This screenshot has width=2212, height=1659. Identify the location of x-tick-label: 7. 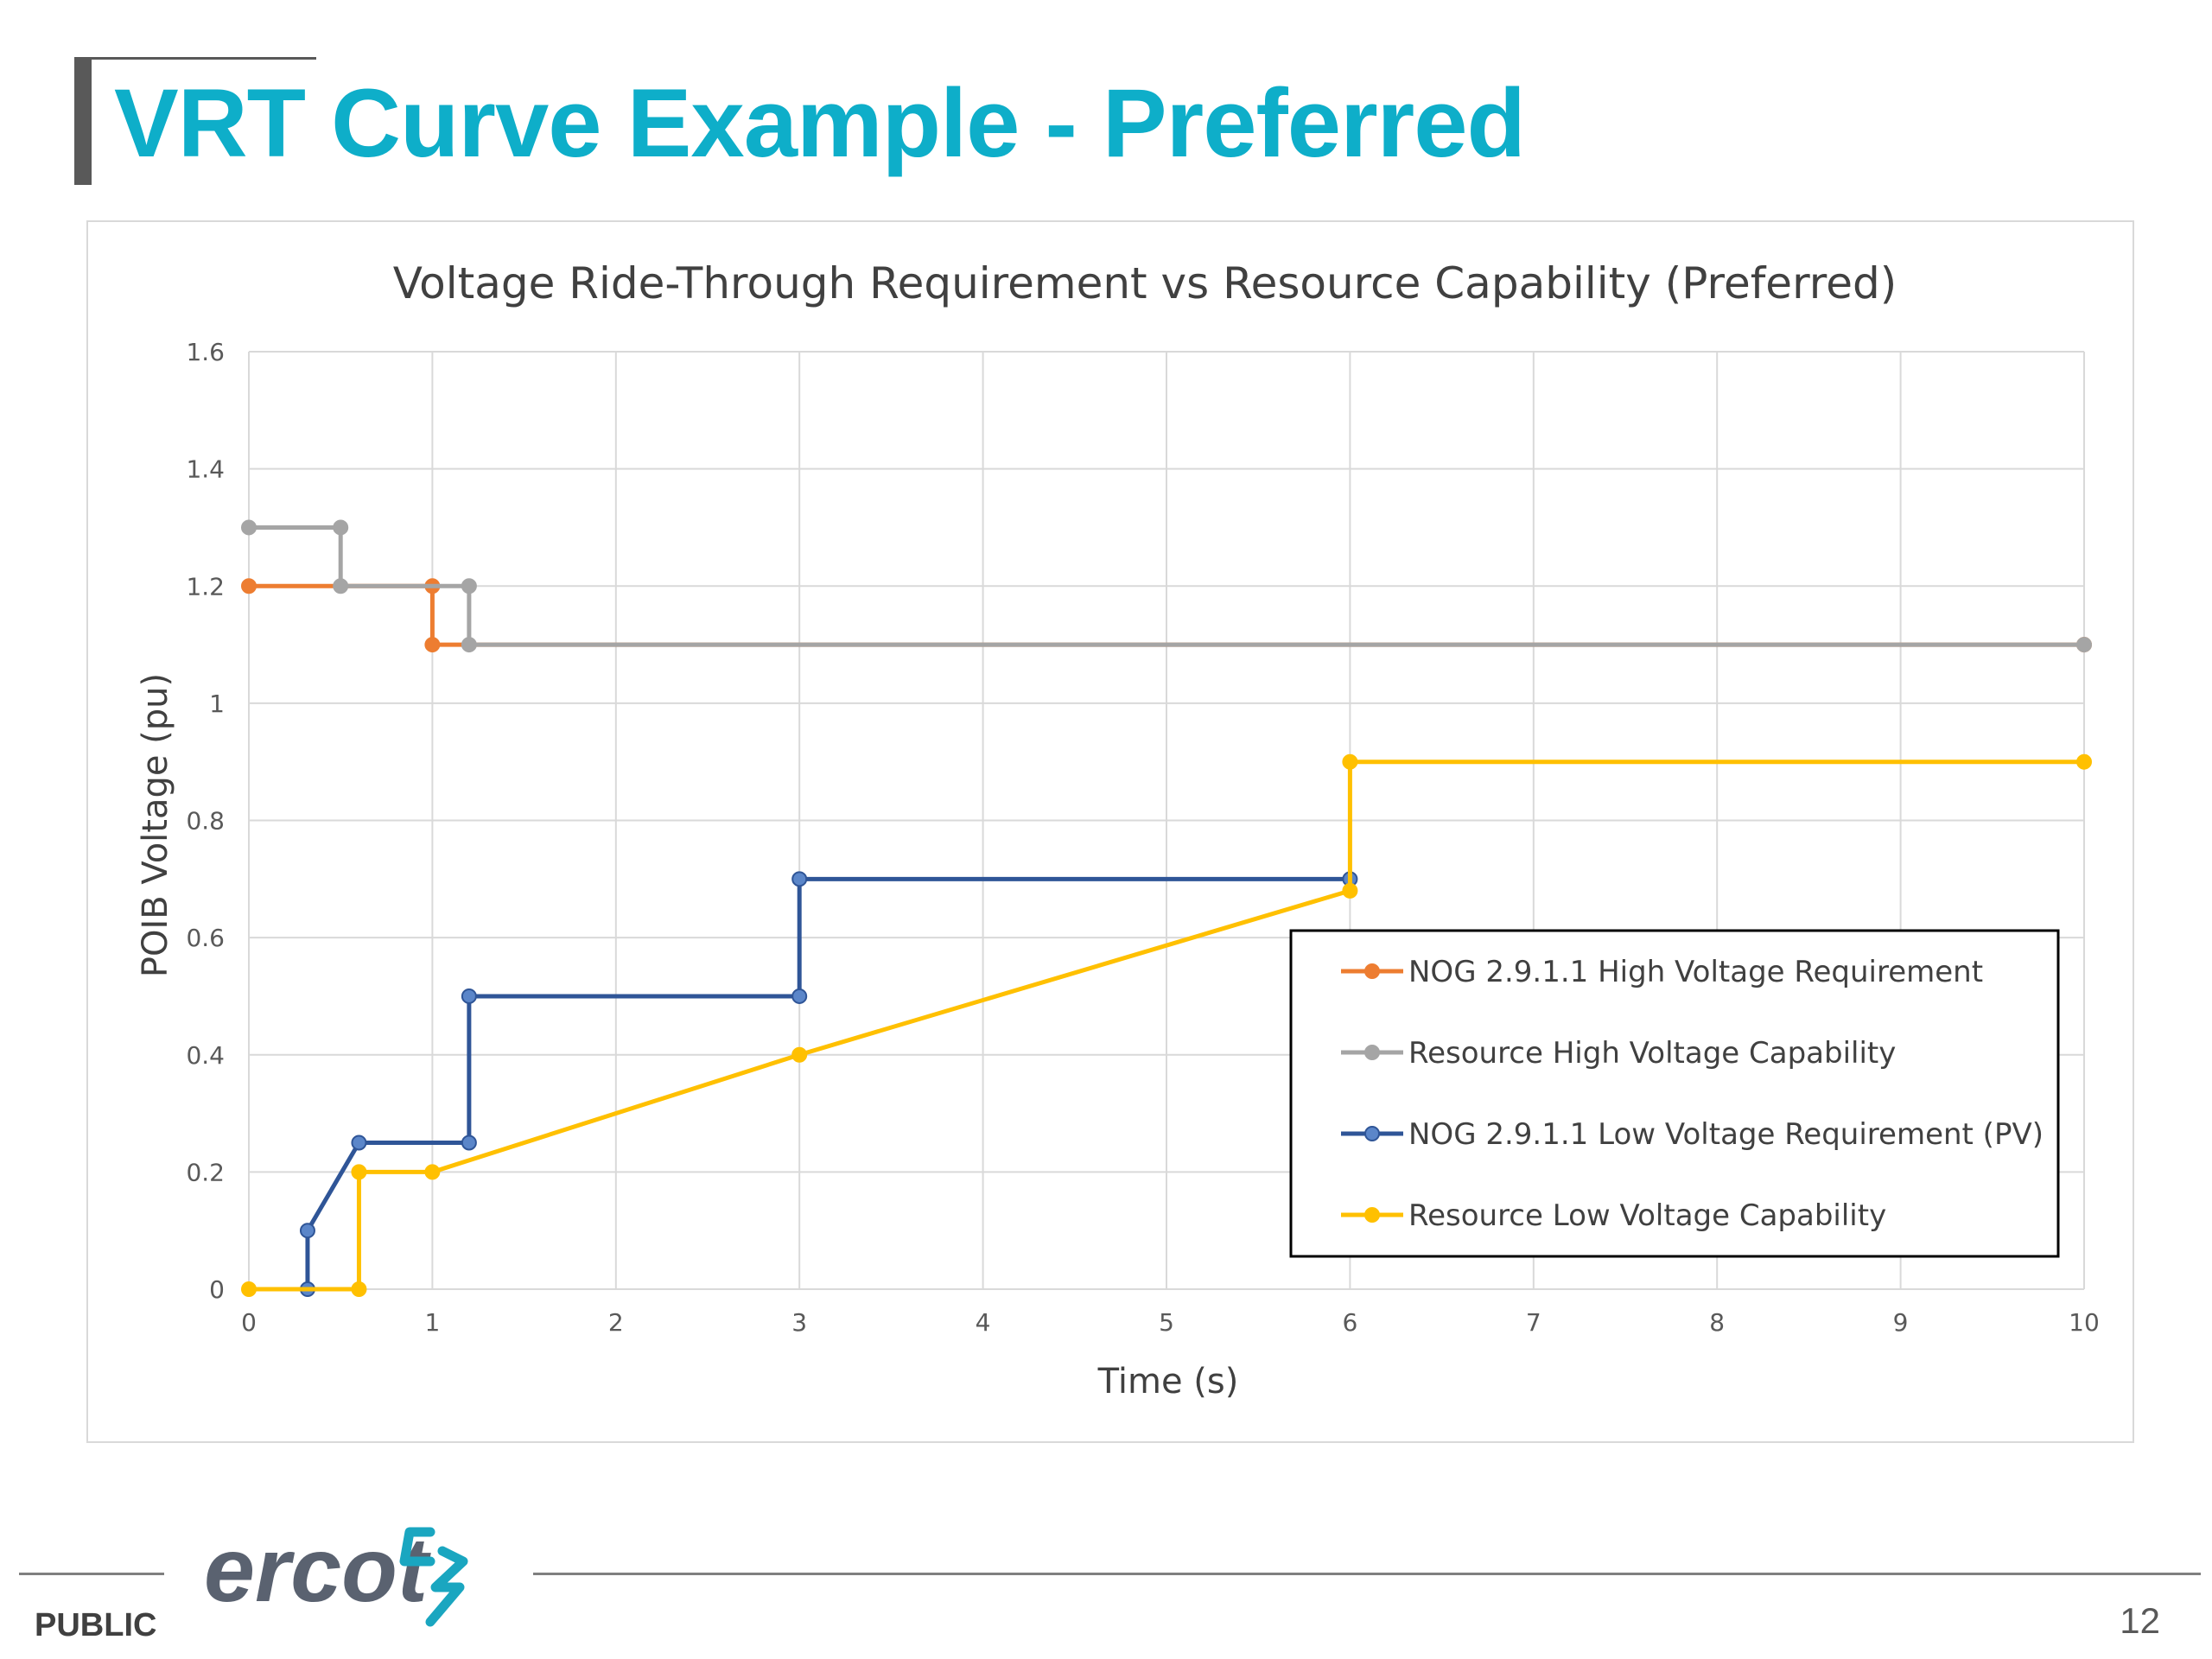
(1533, 1322).